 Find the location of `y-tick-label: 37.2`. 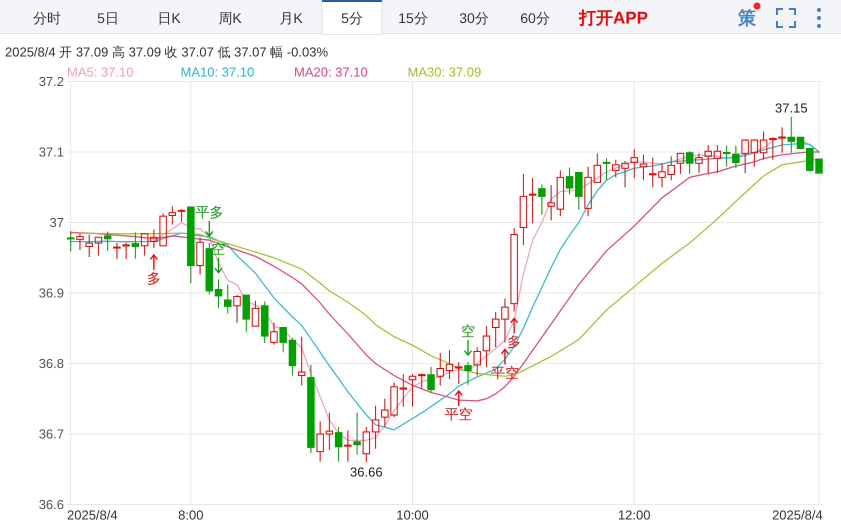

y-tick-label: 37.2 is located at coordinates (51, 81).